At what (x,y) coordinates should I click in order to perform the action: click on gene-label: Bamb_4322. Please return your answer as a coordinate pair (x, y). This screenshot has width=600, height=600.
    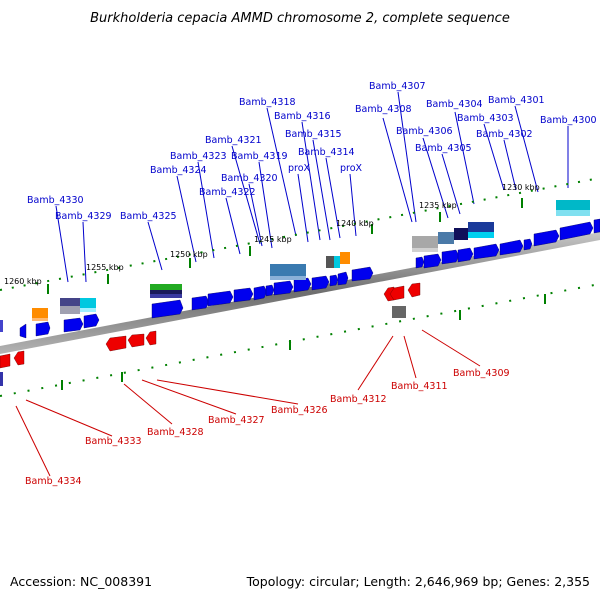
    Looking at the image, I should click on (227, 192).